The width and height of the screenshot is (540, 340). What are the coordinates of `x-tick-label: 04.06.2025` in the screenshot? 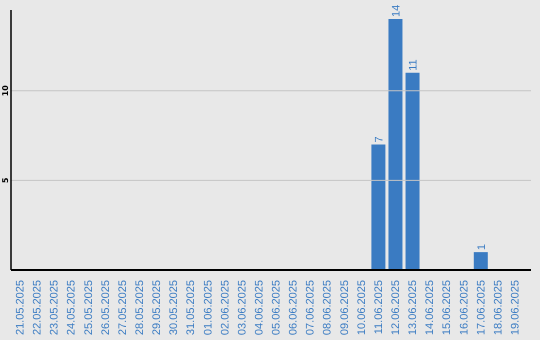 It's located at (259, 308).